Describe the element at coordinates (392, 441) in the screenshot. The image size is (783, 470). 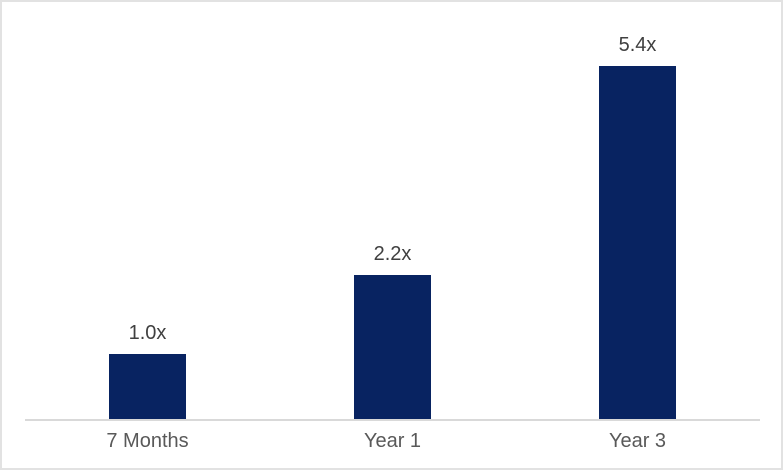
I see `category-label: Year 1` at that location.